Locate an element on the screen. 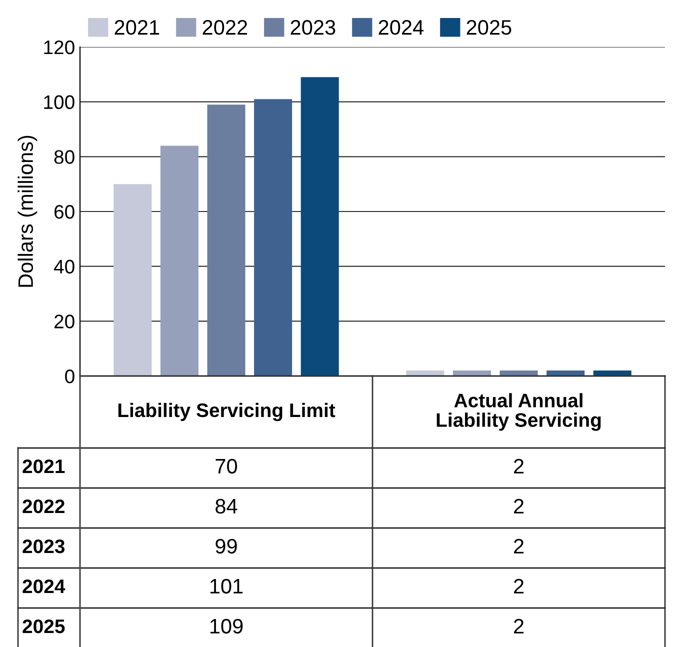  data-label: 70 is located at coordinates (227, 466).